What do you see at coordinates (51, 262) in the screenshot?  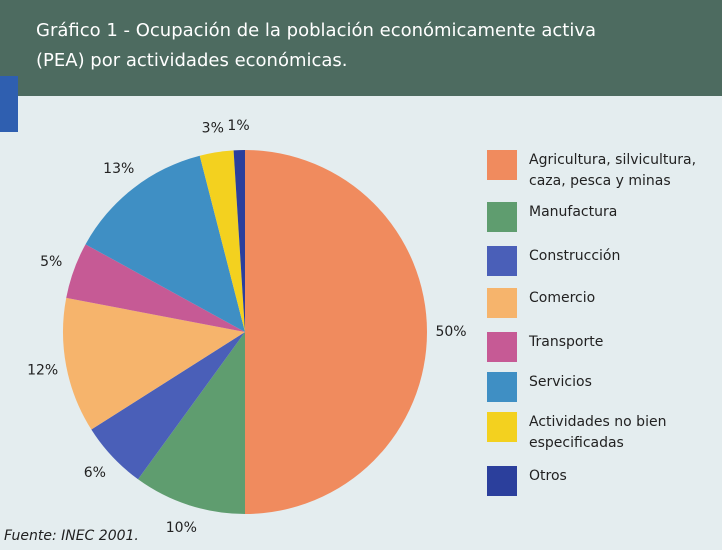 I see `slice-label: 5%` at bounding box center [51, 262].